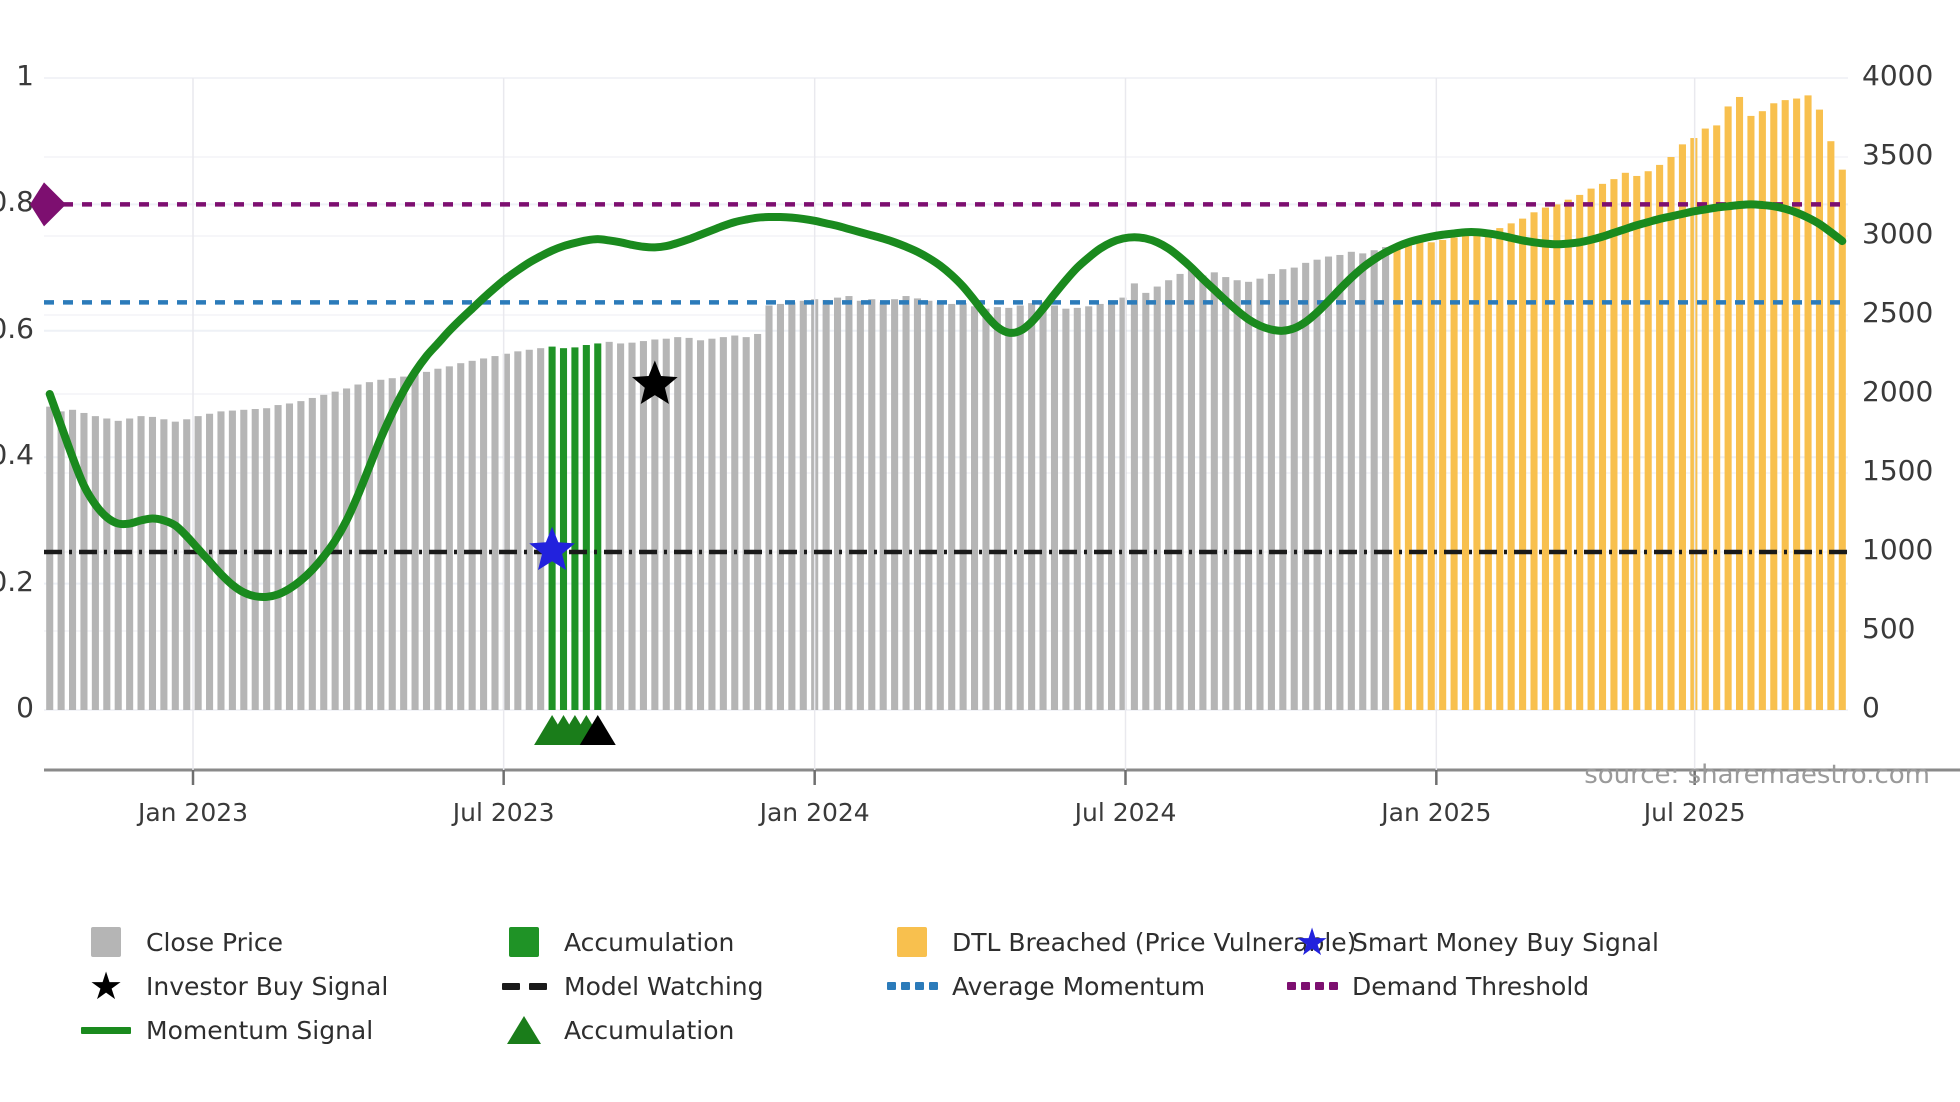 The width and height of the screenshot is (1960, 1102). Describe the element at coordinates (1871, 707) in the screenshot. I see `right-axis-tick-label: 0` at that location.